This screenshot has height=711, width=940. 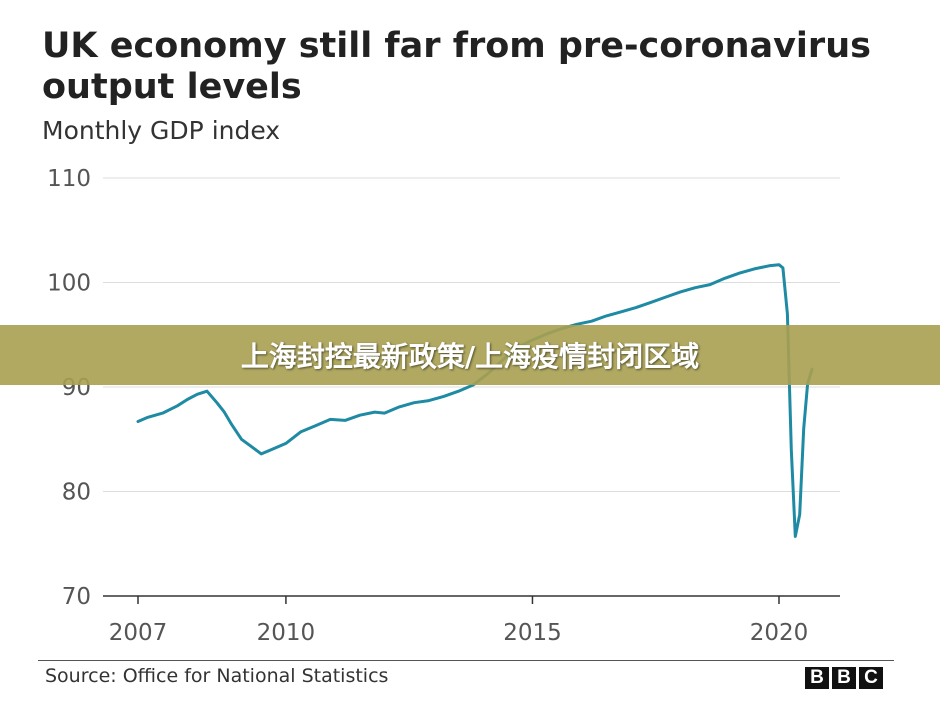 I want to click on bbc-logo-letter: C, so click(x=871, y=678).